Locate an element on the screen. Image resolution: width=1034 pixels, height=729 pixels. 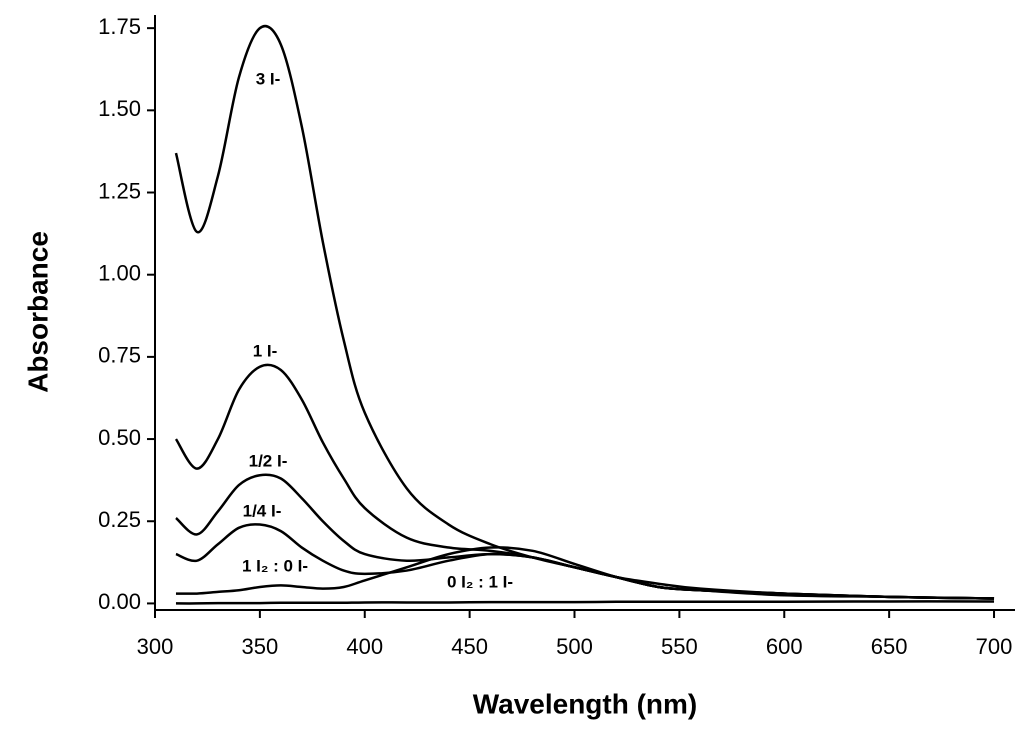
curve-label: 3 I- is located at coordinates (268, 78).